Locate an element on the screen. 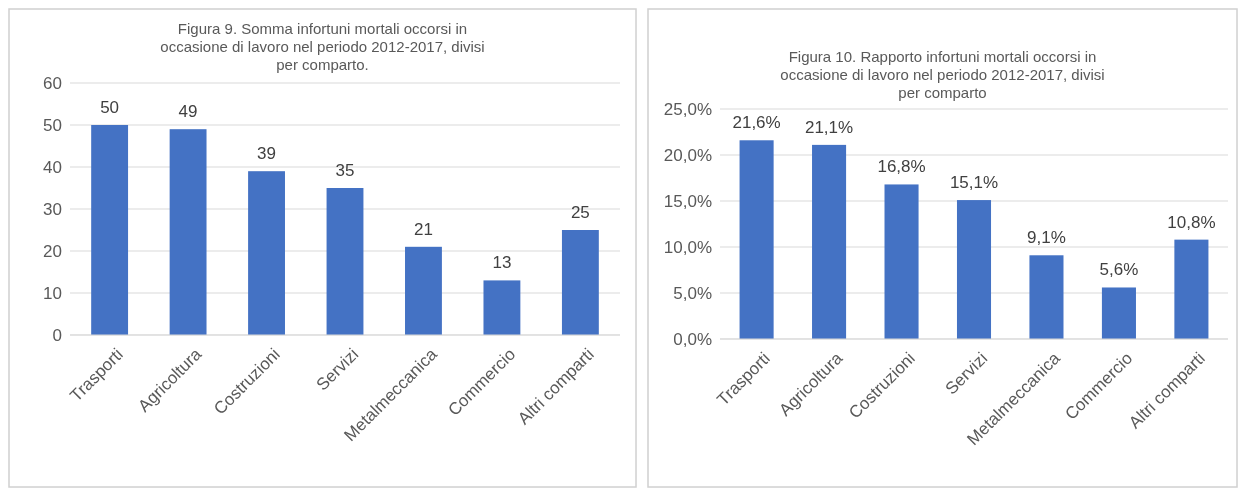 The width and height of the screenshot is (1238, 488). y-tick-label: 0 is located at coordinates (57, 335).